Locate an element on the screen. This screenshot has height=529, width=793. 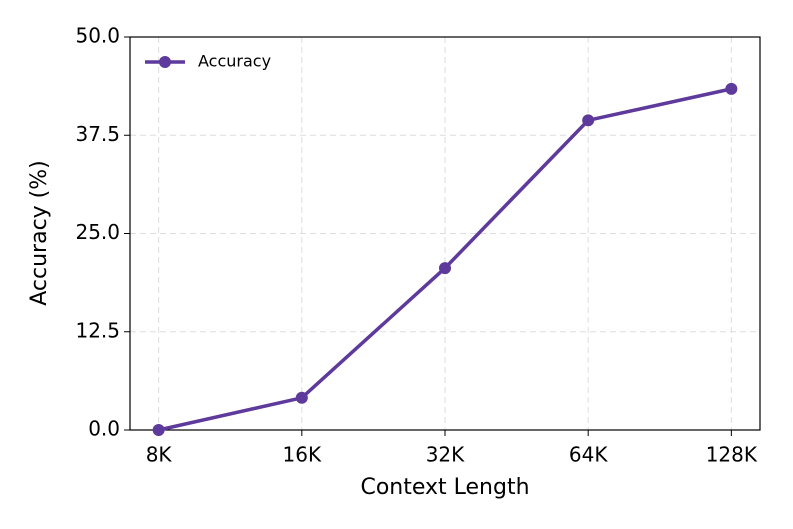
y-tick-label: 12.5 is located at coordinates (97, 330).